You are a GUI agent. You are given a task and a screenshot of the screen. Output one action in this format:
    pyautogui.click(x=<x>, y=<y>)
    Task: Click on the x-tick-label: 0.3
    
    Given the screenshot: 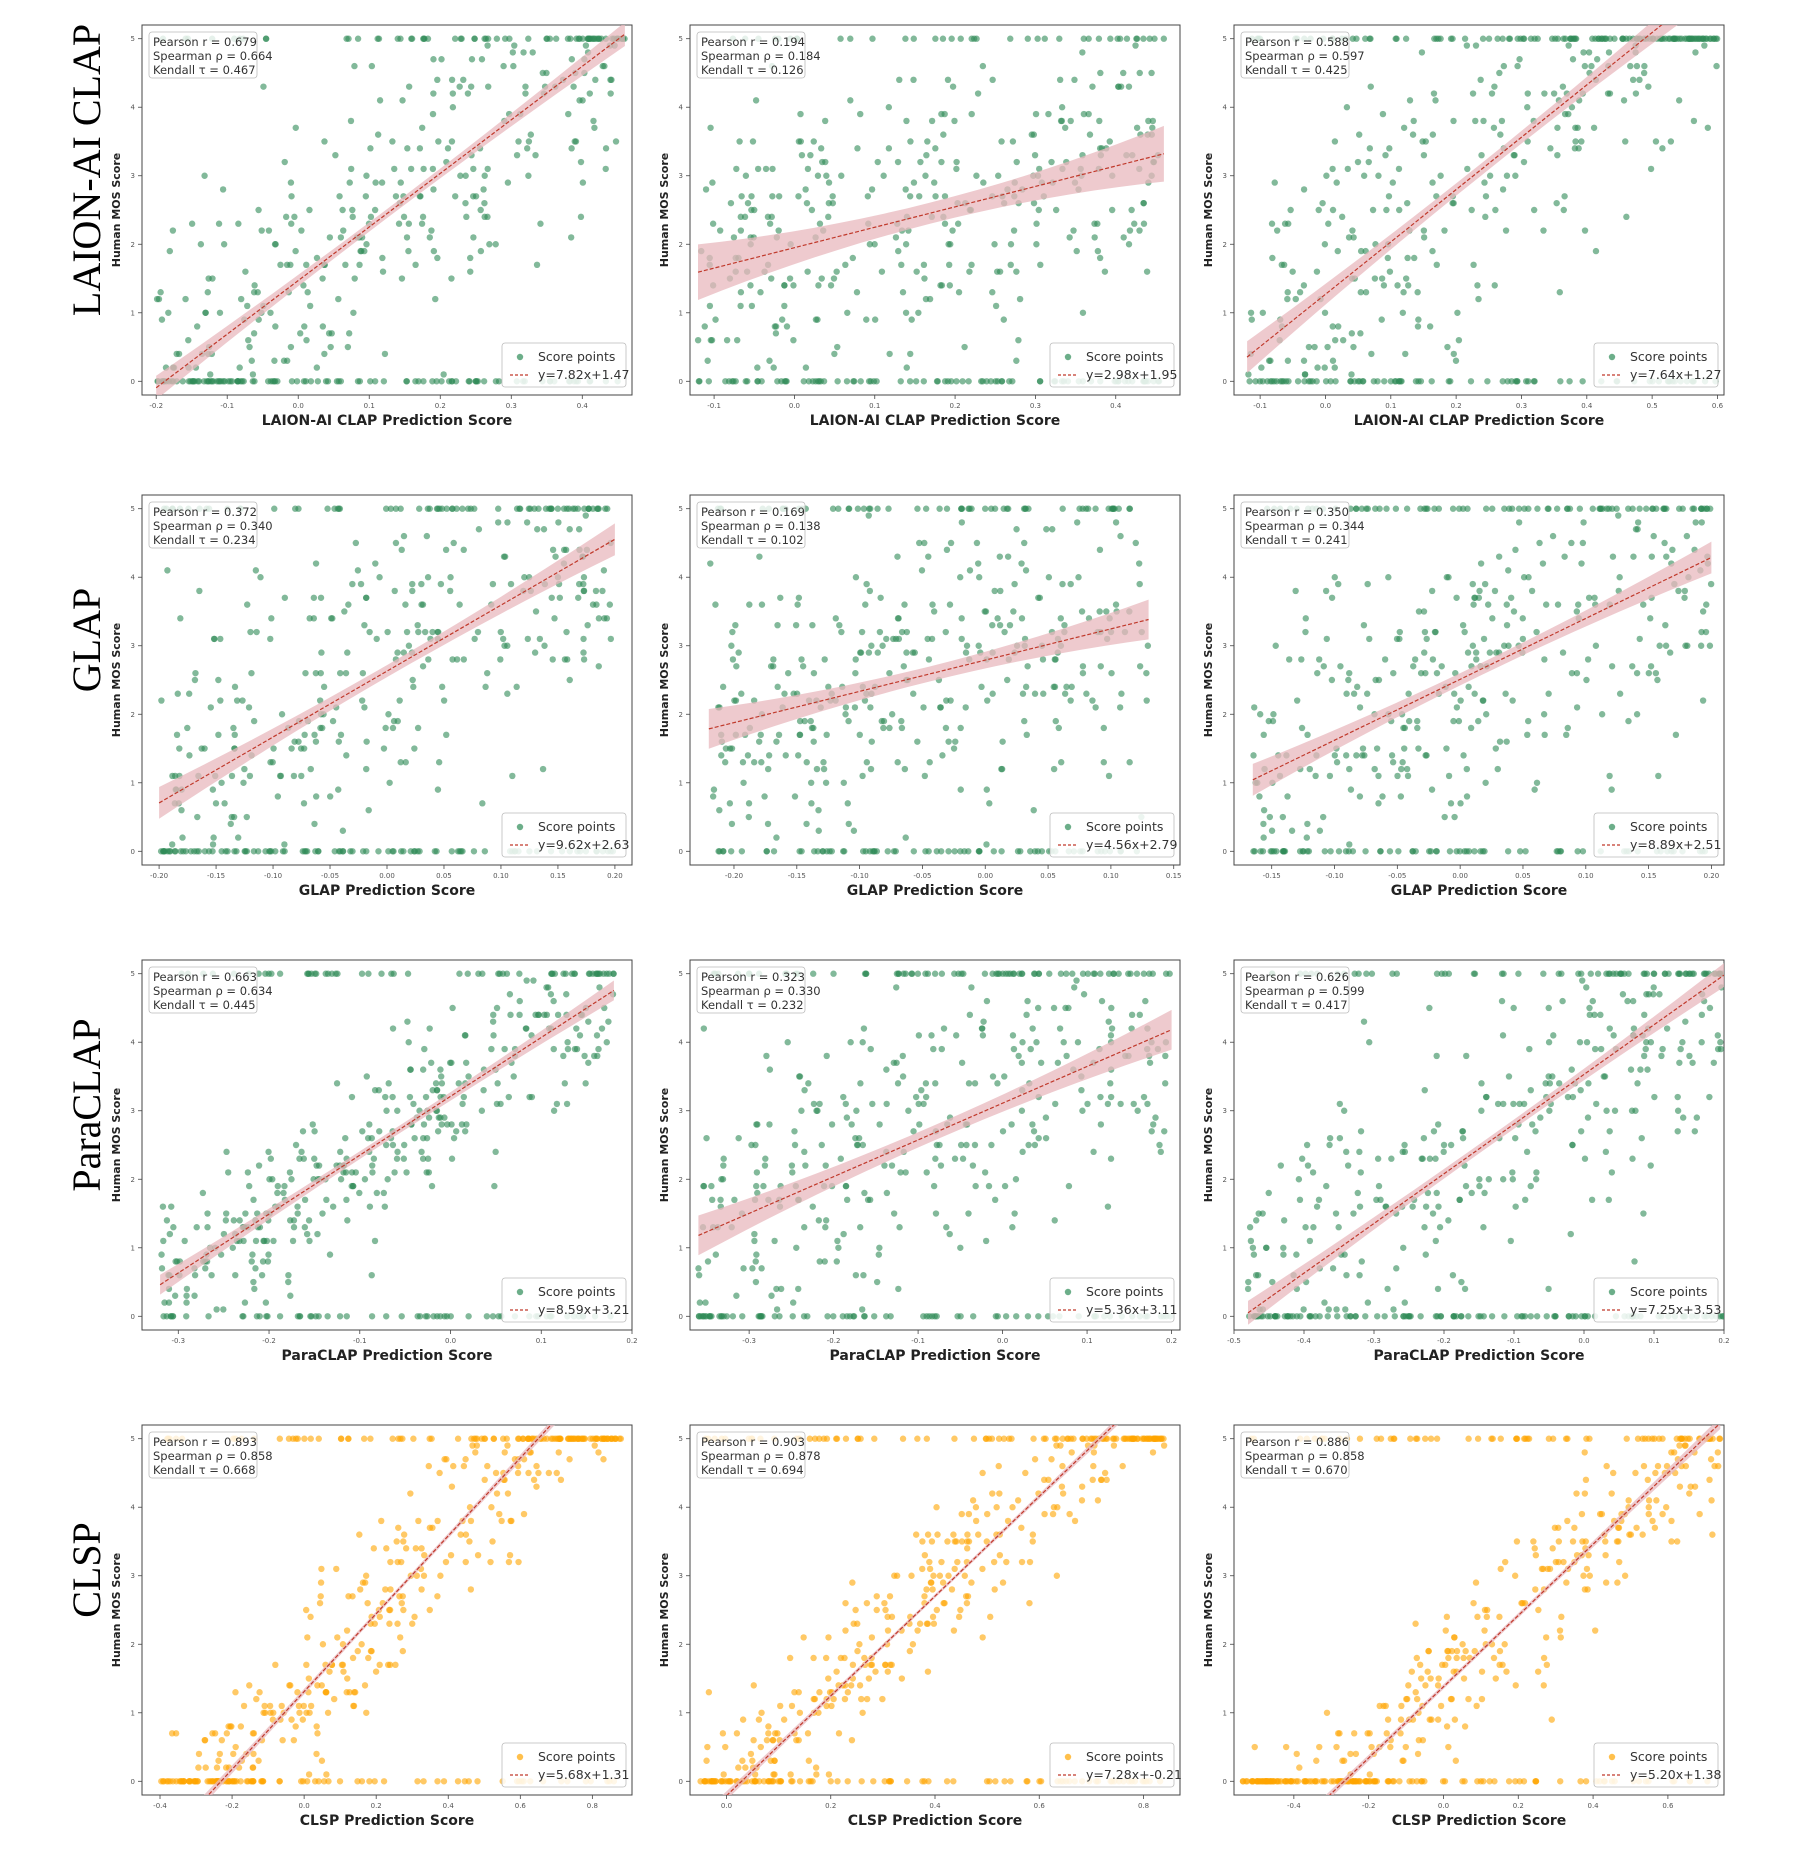 What is the action you would take?
    pyautogui.click(x=1035, y=406)
    